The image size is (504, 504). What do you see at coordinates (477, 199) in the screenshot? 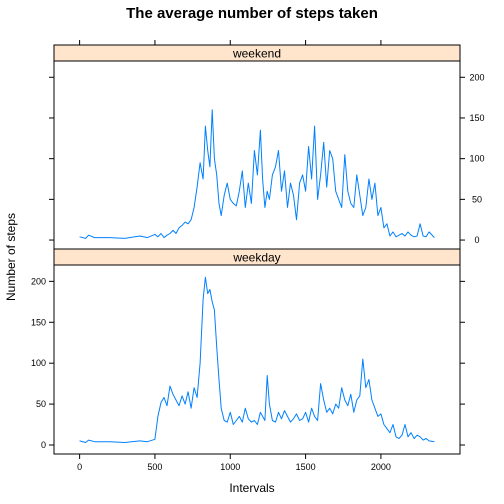
I see `y-tick-label-weekend-50: 50` at bounding box center [477, 199].